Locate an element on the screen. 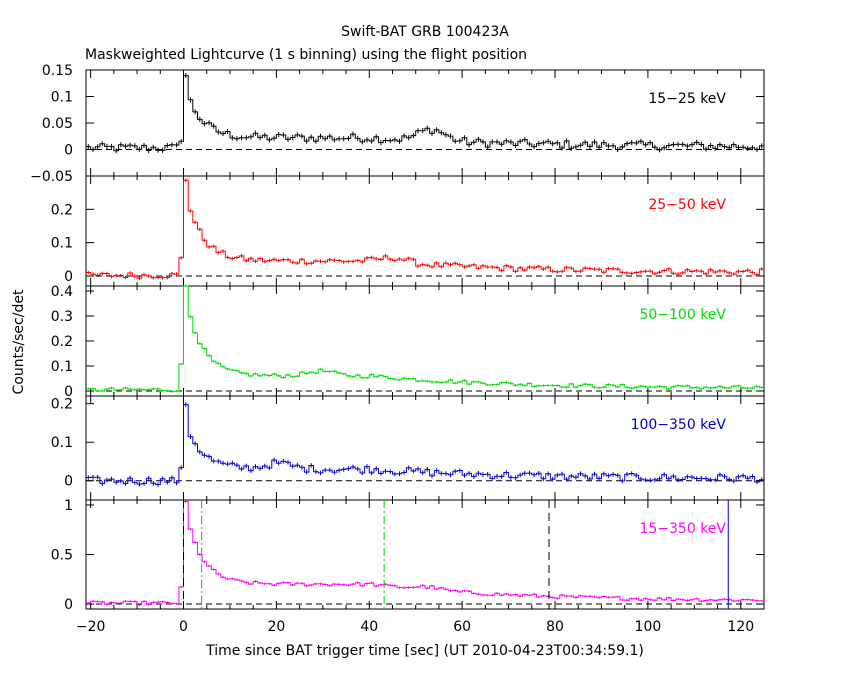  y-tick-label-100-350-0: 0 is located at coordinates (68, 482).